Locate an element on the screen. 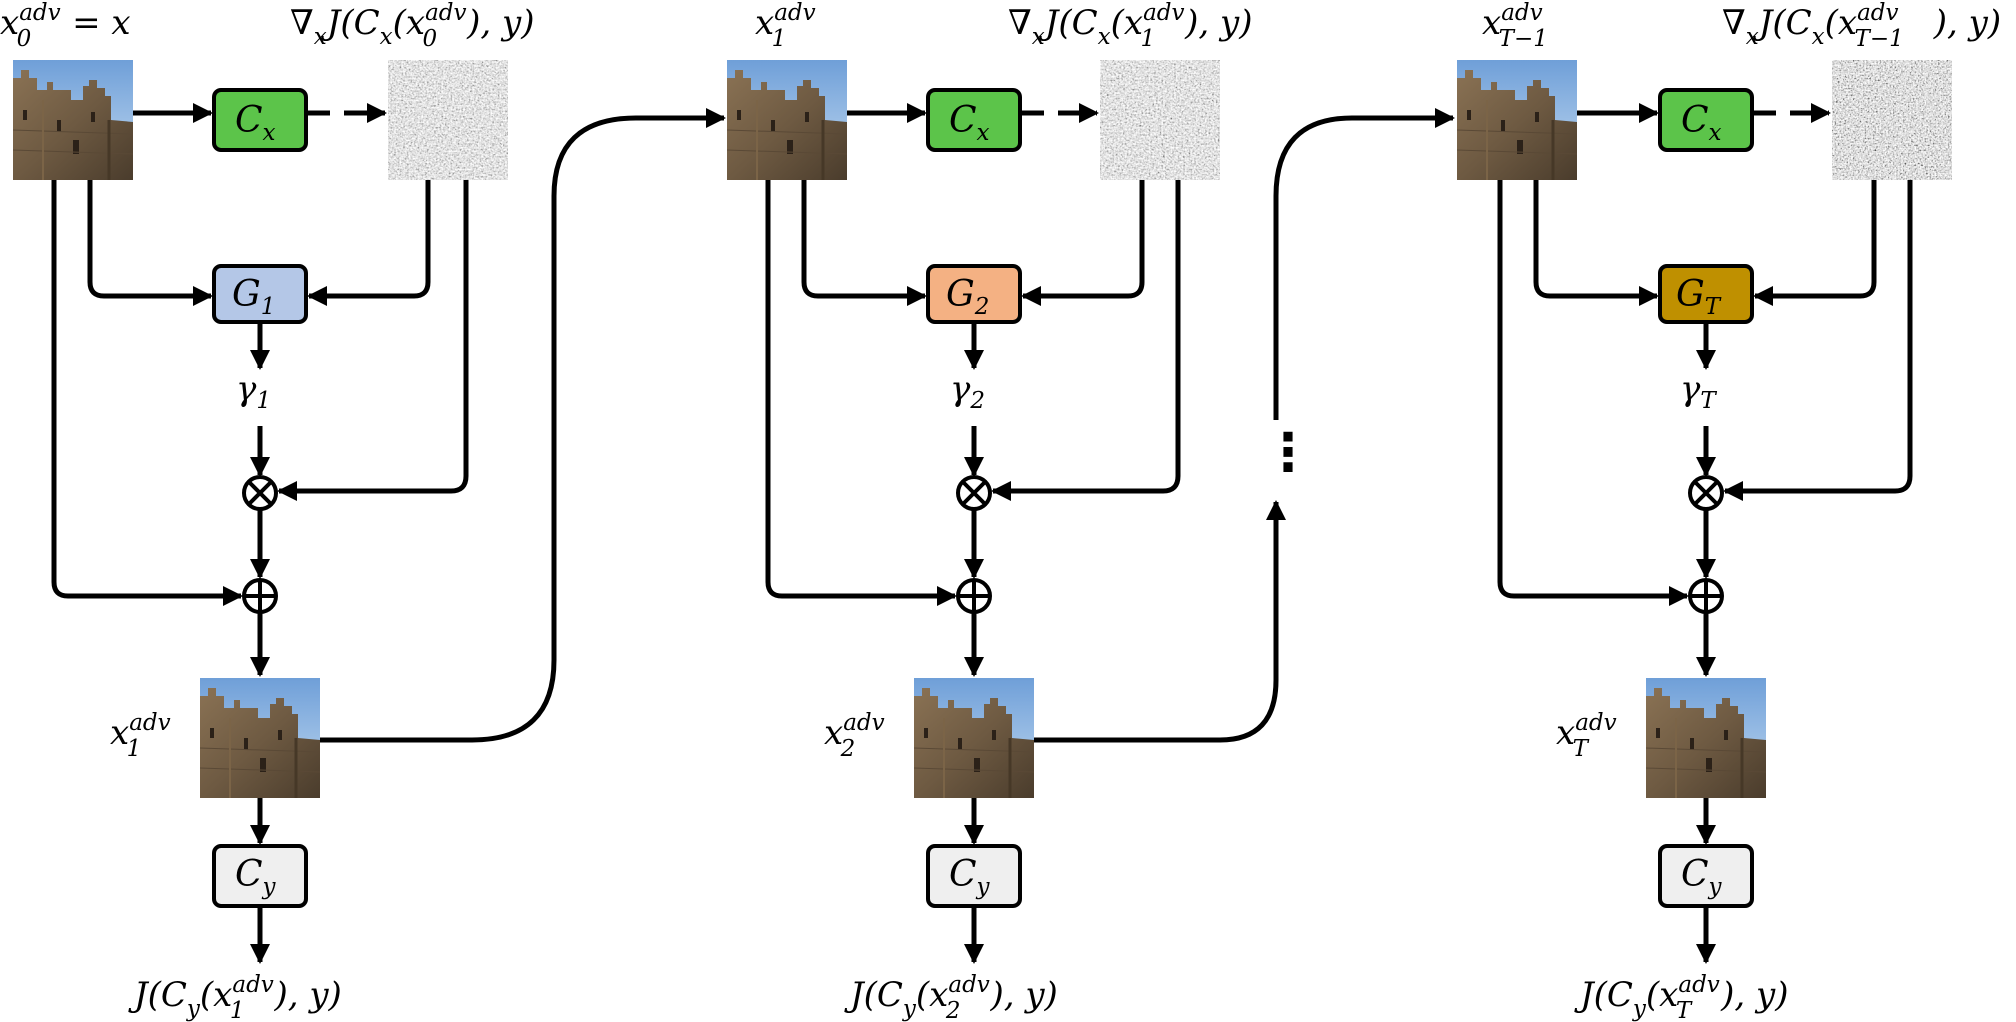 The width and height of the screenshot is (2016, 1022). generator-label: G1 is located at coordinates (253, 297).